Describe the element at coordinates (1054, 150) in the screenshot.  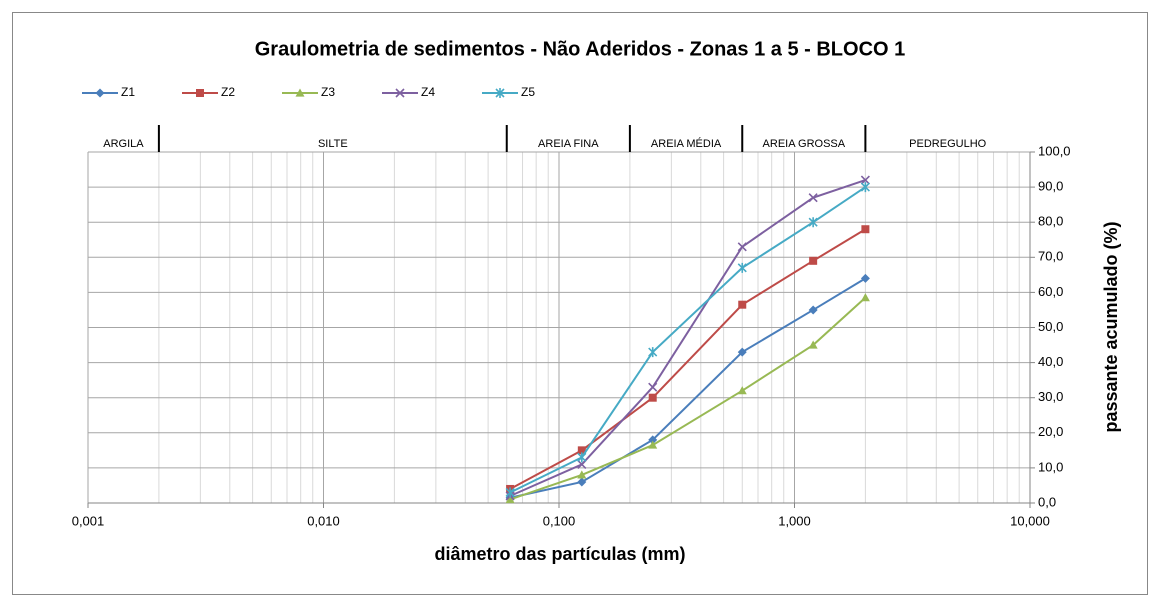
I see `y-tick-label: 100,0` at that location.